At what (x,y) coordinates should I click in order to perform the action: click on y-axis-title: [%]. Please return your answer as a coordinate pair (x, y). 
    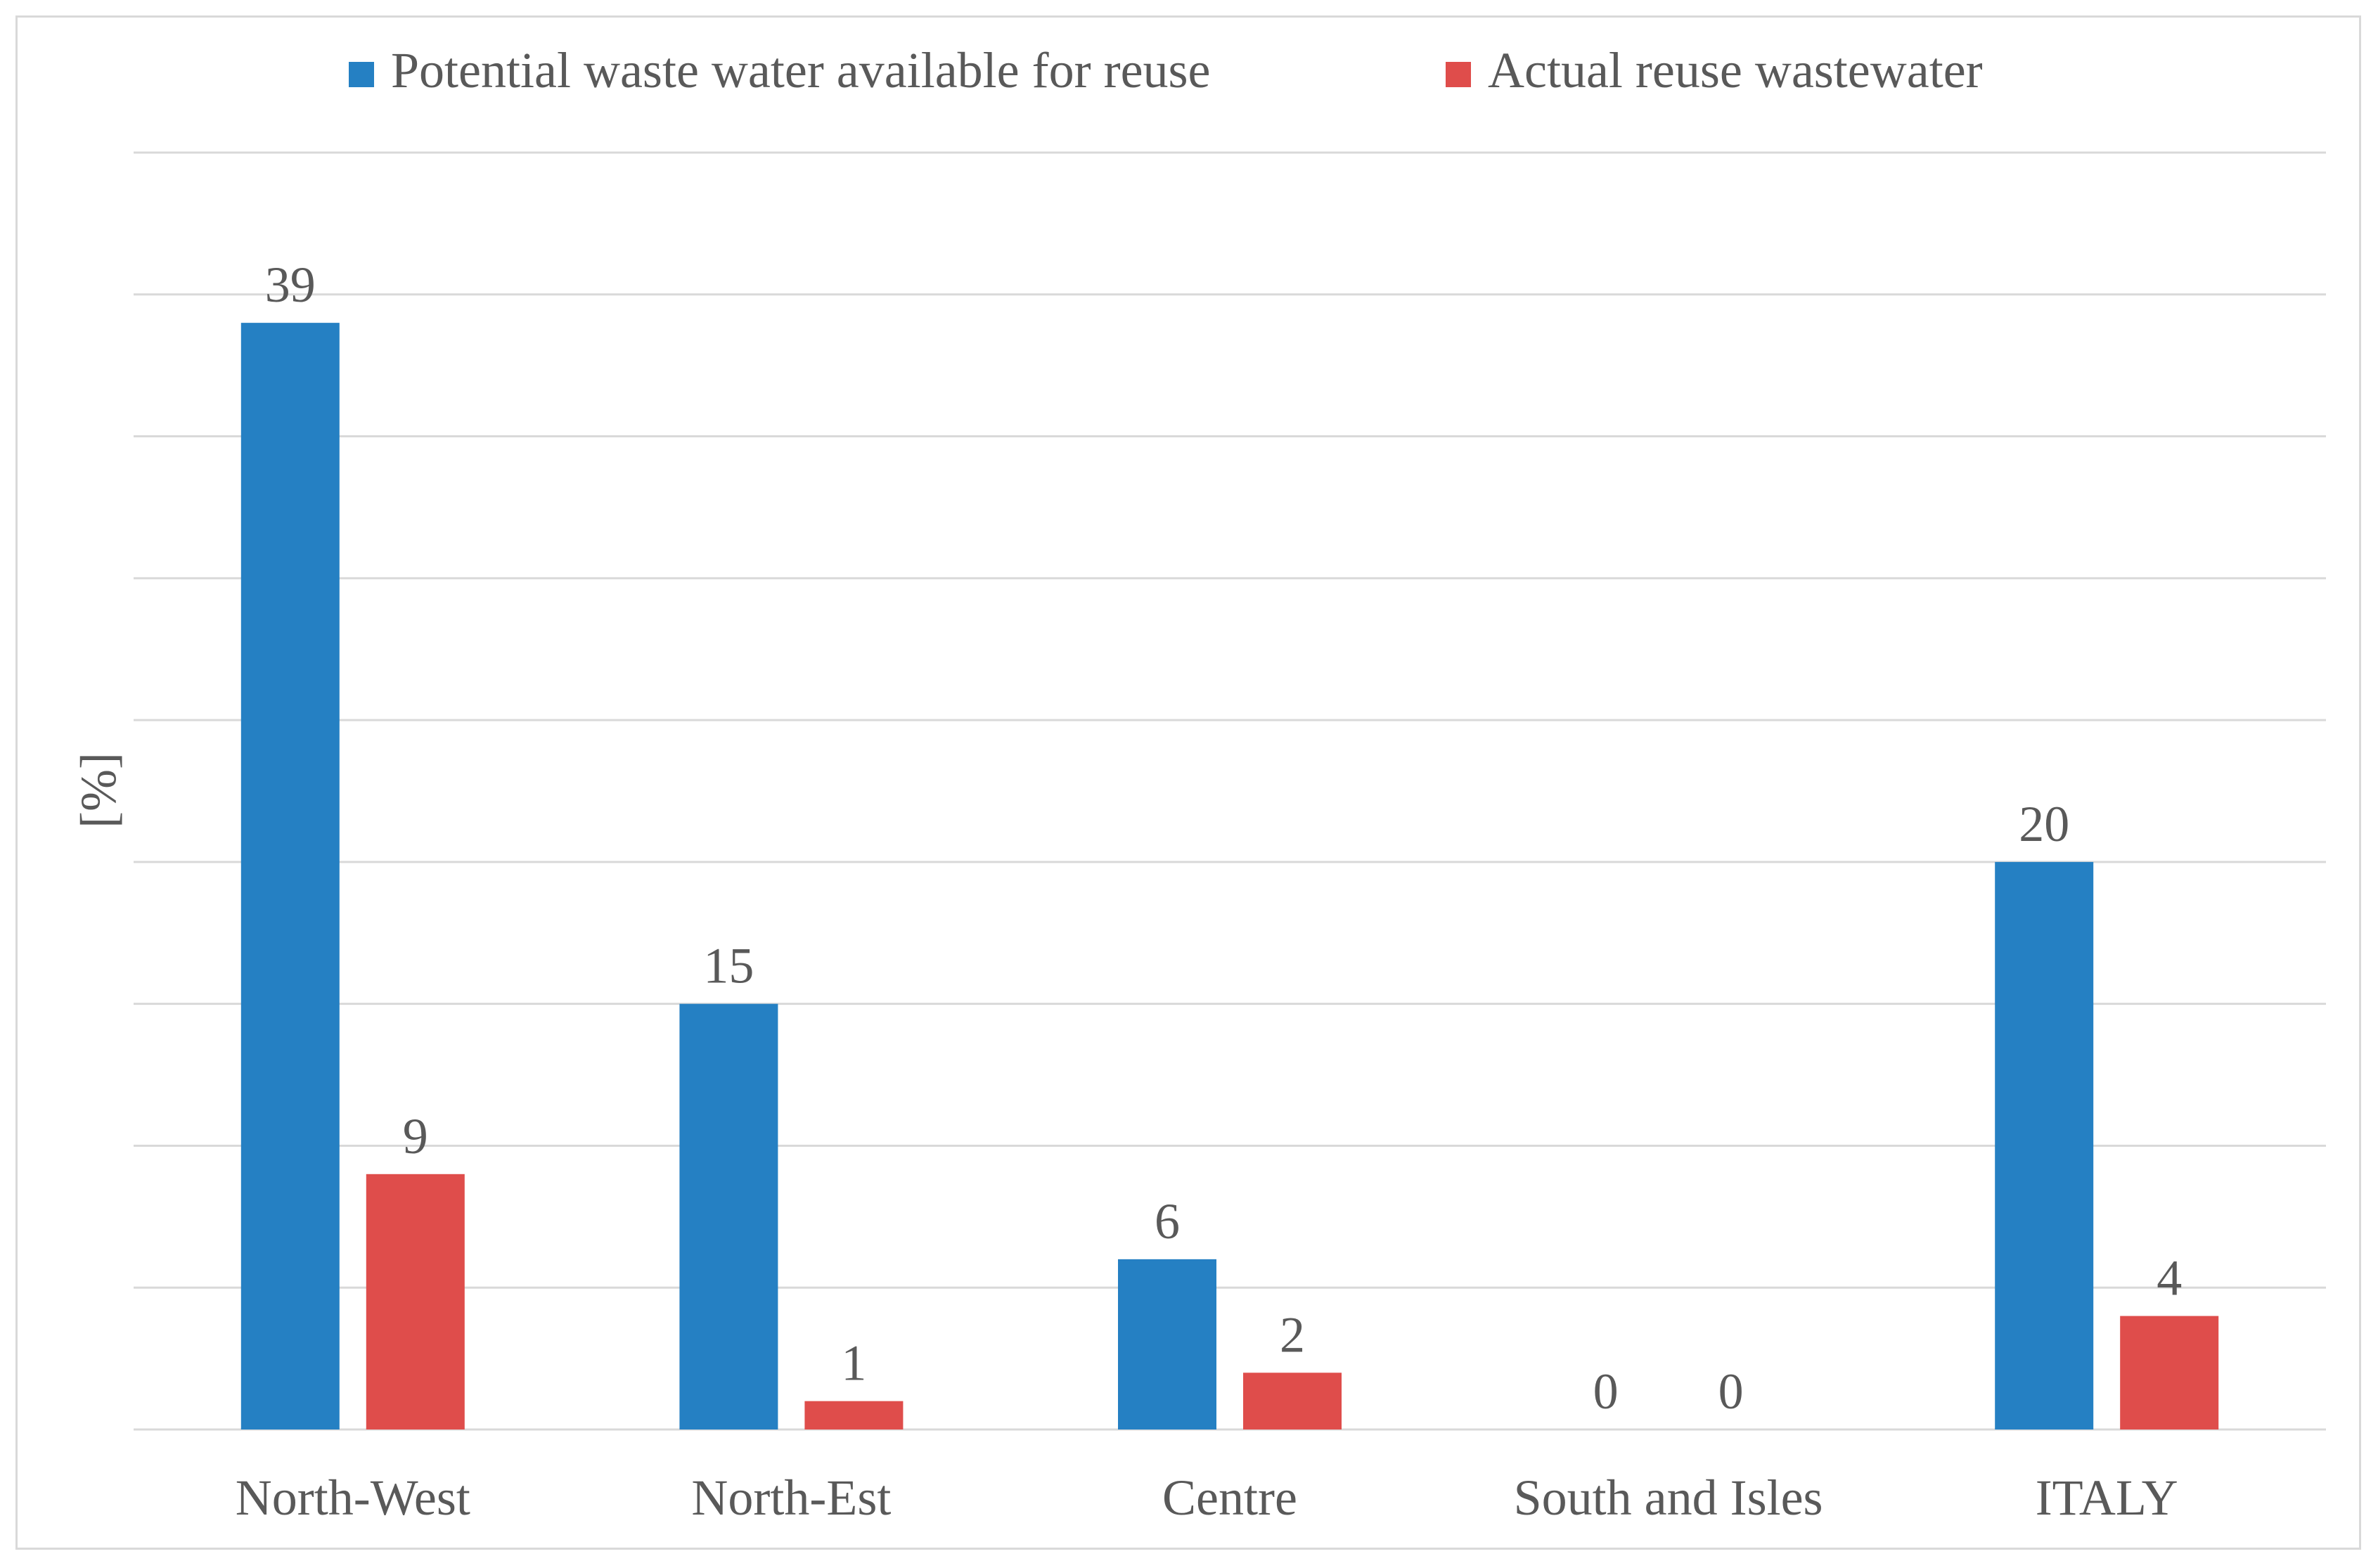
    Looking at the image, I should click on (98, 790).